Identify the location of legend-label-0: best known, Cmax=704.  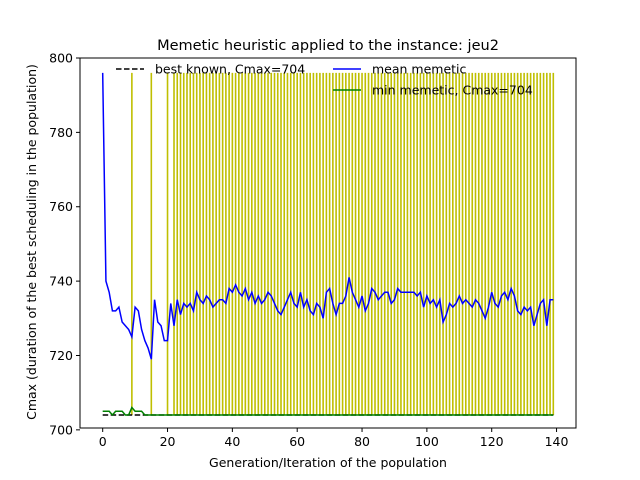
(230, 69).